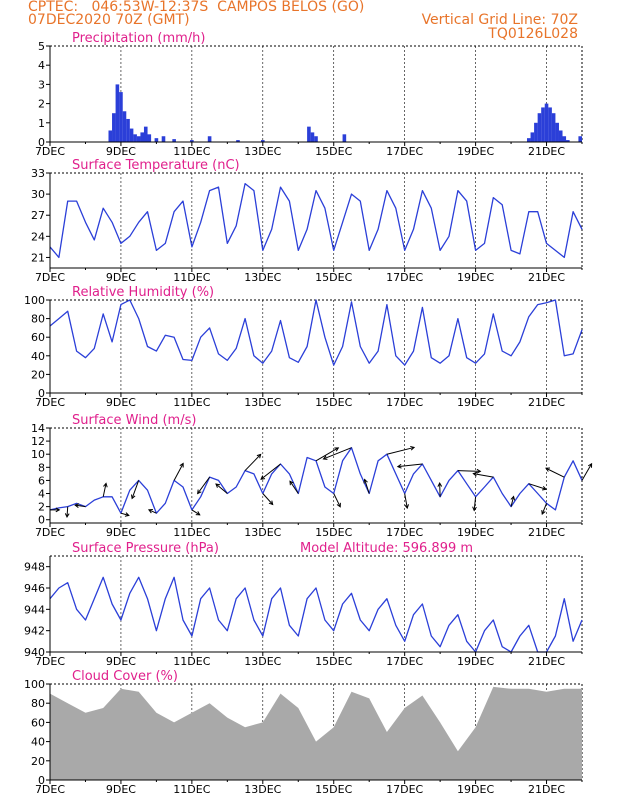 This screenshot has height=800, width=618. Describe the element at coordinates (38, 742) in the screenshot. I see `y-tick-label: 40` at that location.